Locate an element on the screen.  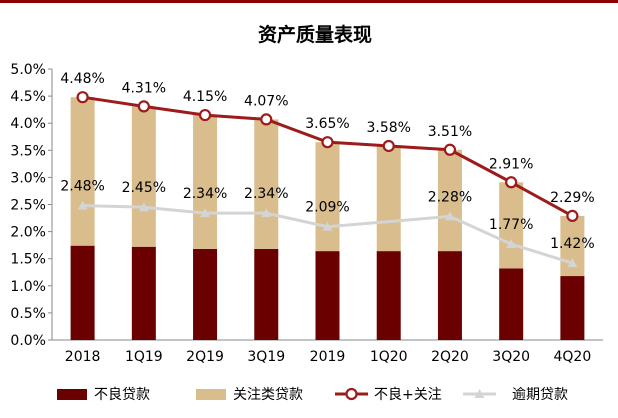
y-tick-label: 5.0% is located at coordinates (28, 70).